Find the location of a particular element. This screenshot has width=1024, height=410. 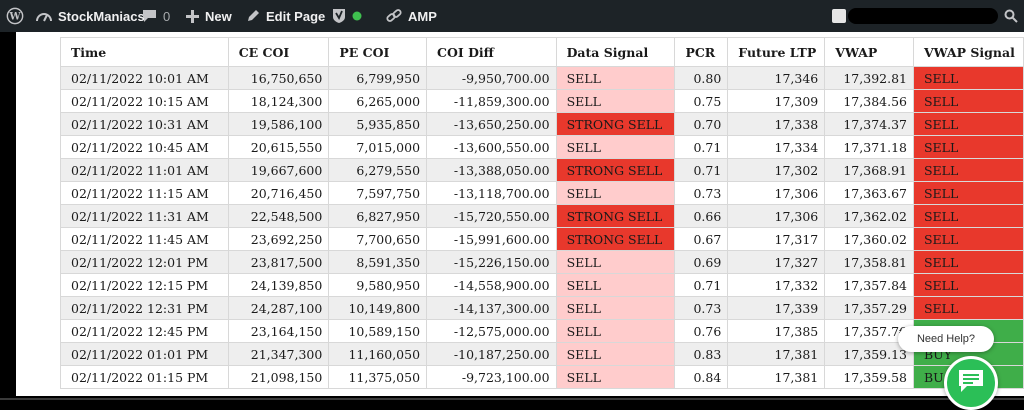

avatar is located at coordinates (839, 16).